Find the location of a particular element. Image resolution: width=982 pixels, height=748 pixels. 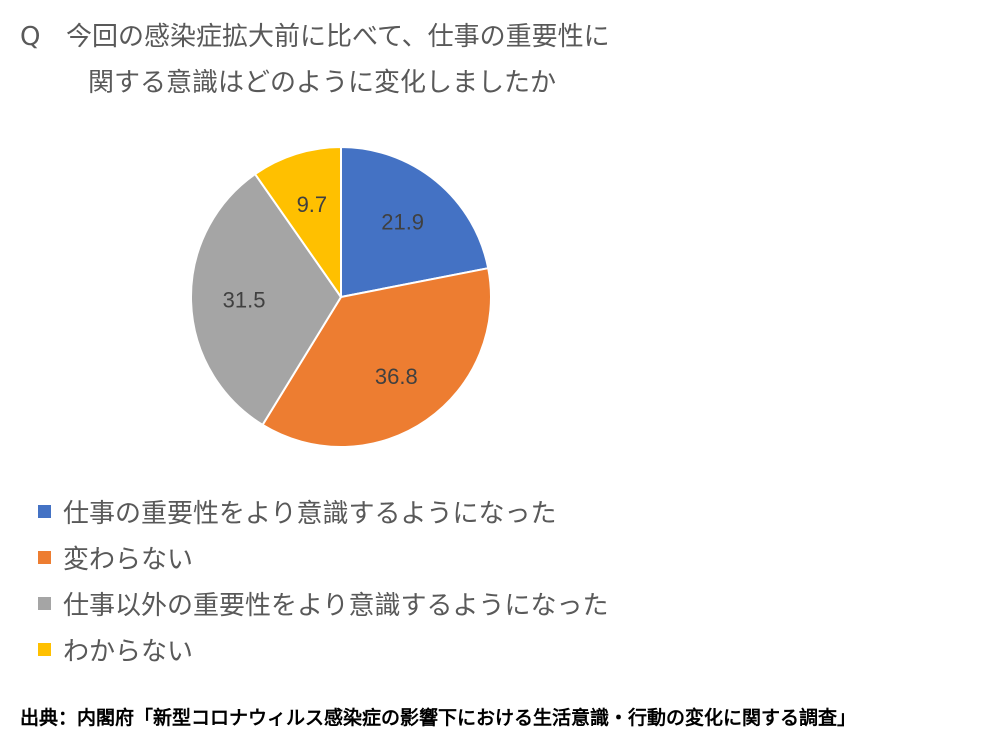

question-marker: Q is located at coordinates (30, 37).